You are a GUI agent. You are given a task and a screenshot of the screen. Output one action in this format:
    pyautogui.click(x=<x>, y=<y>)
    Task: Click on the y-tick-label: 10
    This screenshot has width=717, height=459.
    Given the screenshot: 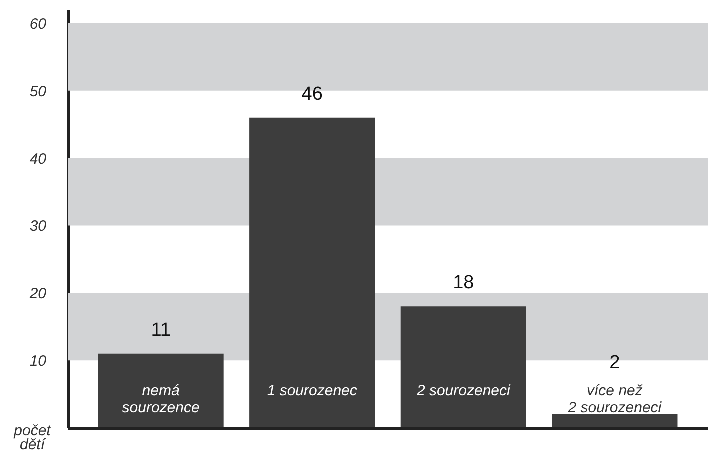 What is the action you would take?
    pyautogui.click(x=39, y=361)
    